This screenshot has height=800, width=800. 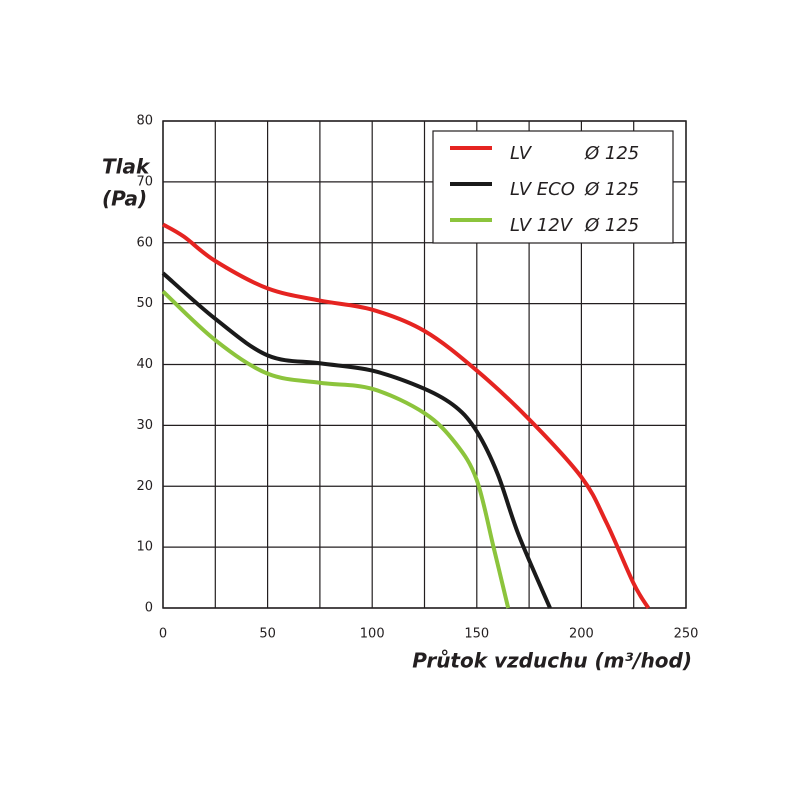 I want to click on y-tick-label: 40, so click(x=144, y=364).